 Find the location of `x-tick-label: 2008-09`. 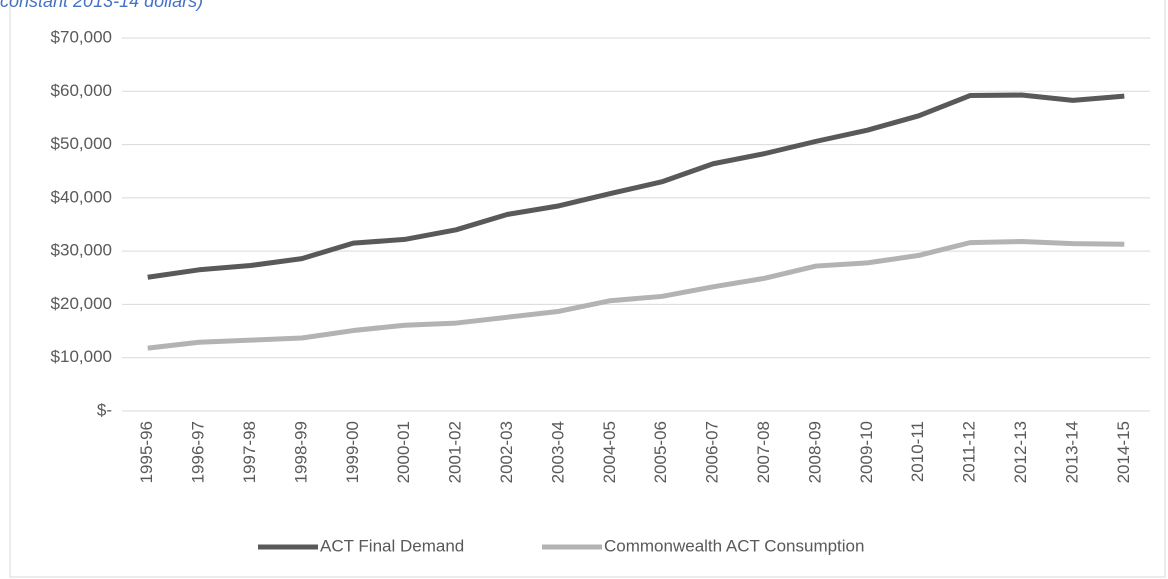

x-tick-label: 2008-09 is located at coordinates (814, 452).